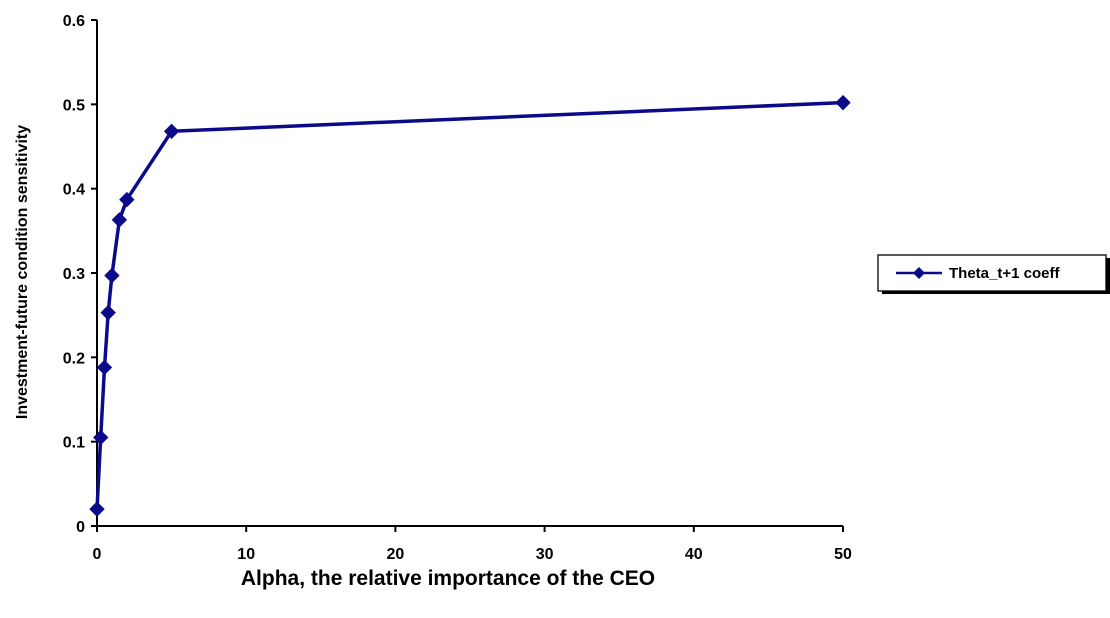 The height and width of the screenshot is (618, 1110). What do you see at coordinates (80, 527) in the screenshot?
I see `y-tick-label: 0` at bounding box center [80, 527].